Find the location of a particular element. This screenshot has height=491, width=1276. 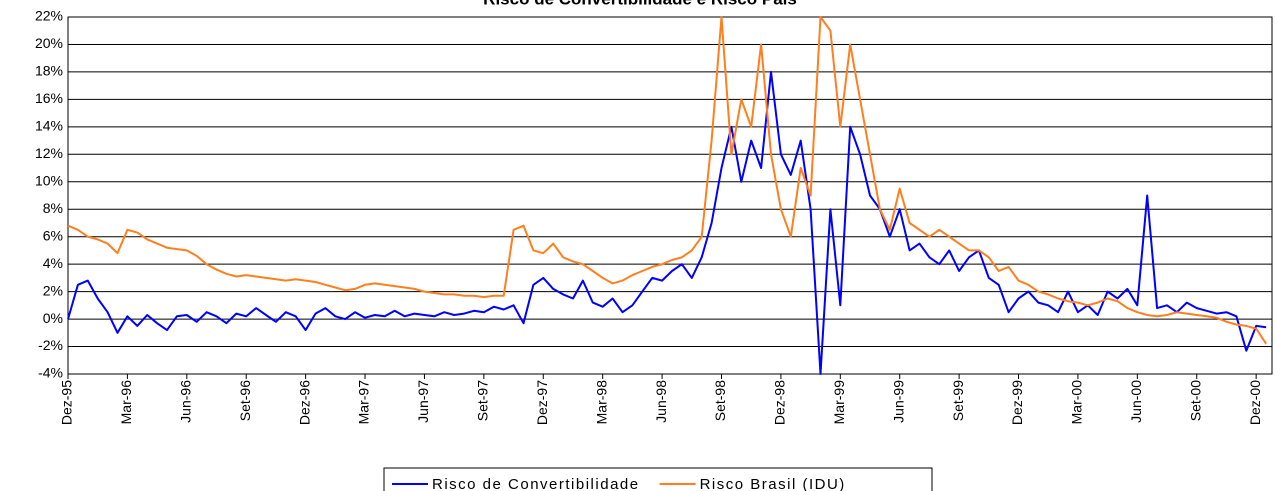

legend-box is located at coordinates (658, 479).